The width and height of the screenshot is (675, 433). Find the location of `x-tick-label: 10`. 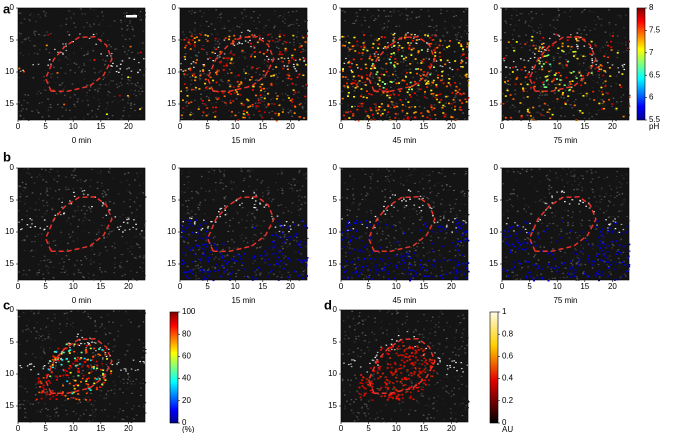

x-tick-label: 10 is located at coordinates (73, 286).